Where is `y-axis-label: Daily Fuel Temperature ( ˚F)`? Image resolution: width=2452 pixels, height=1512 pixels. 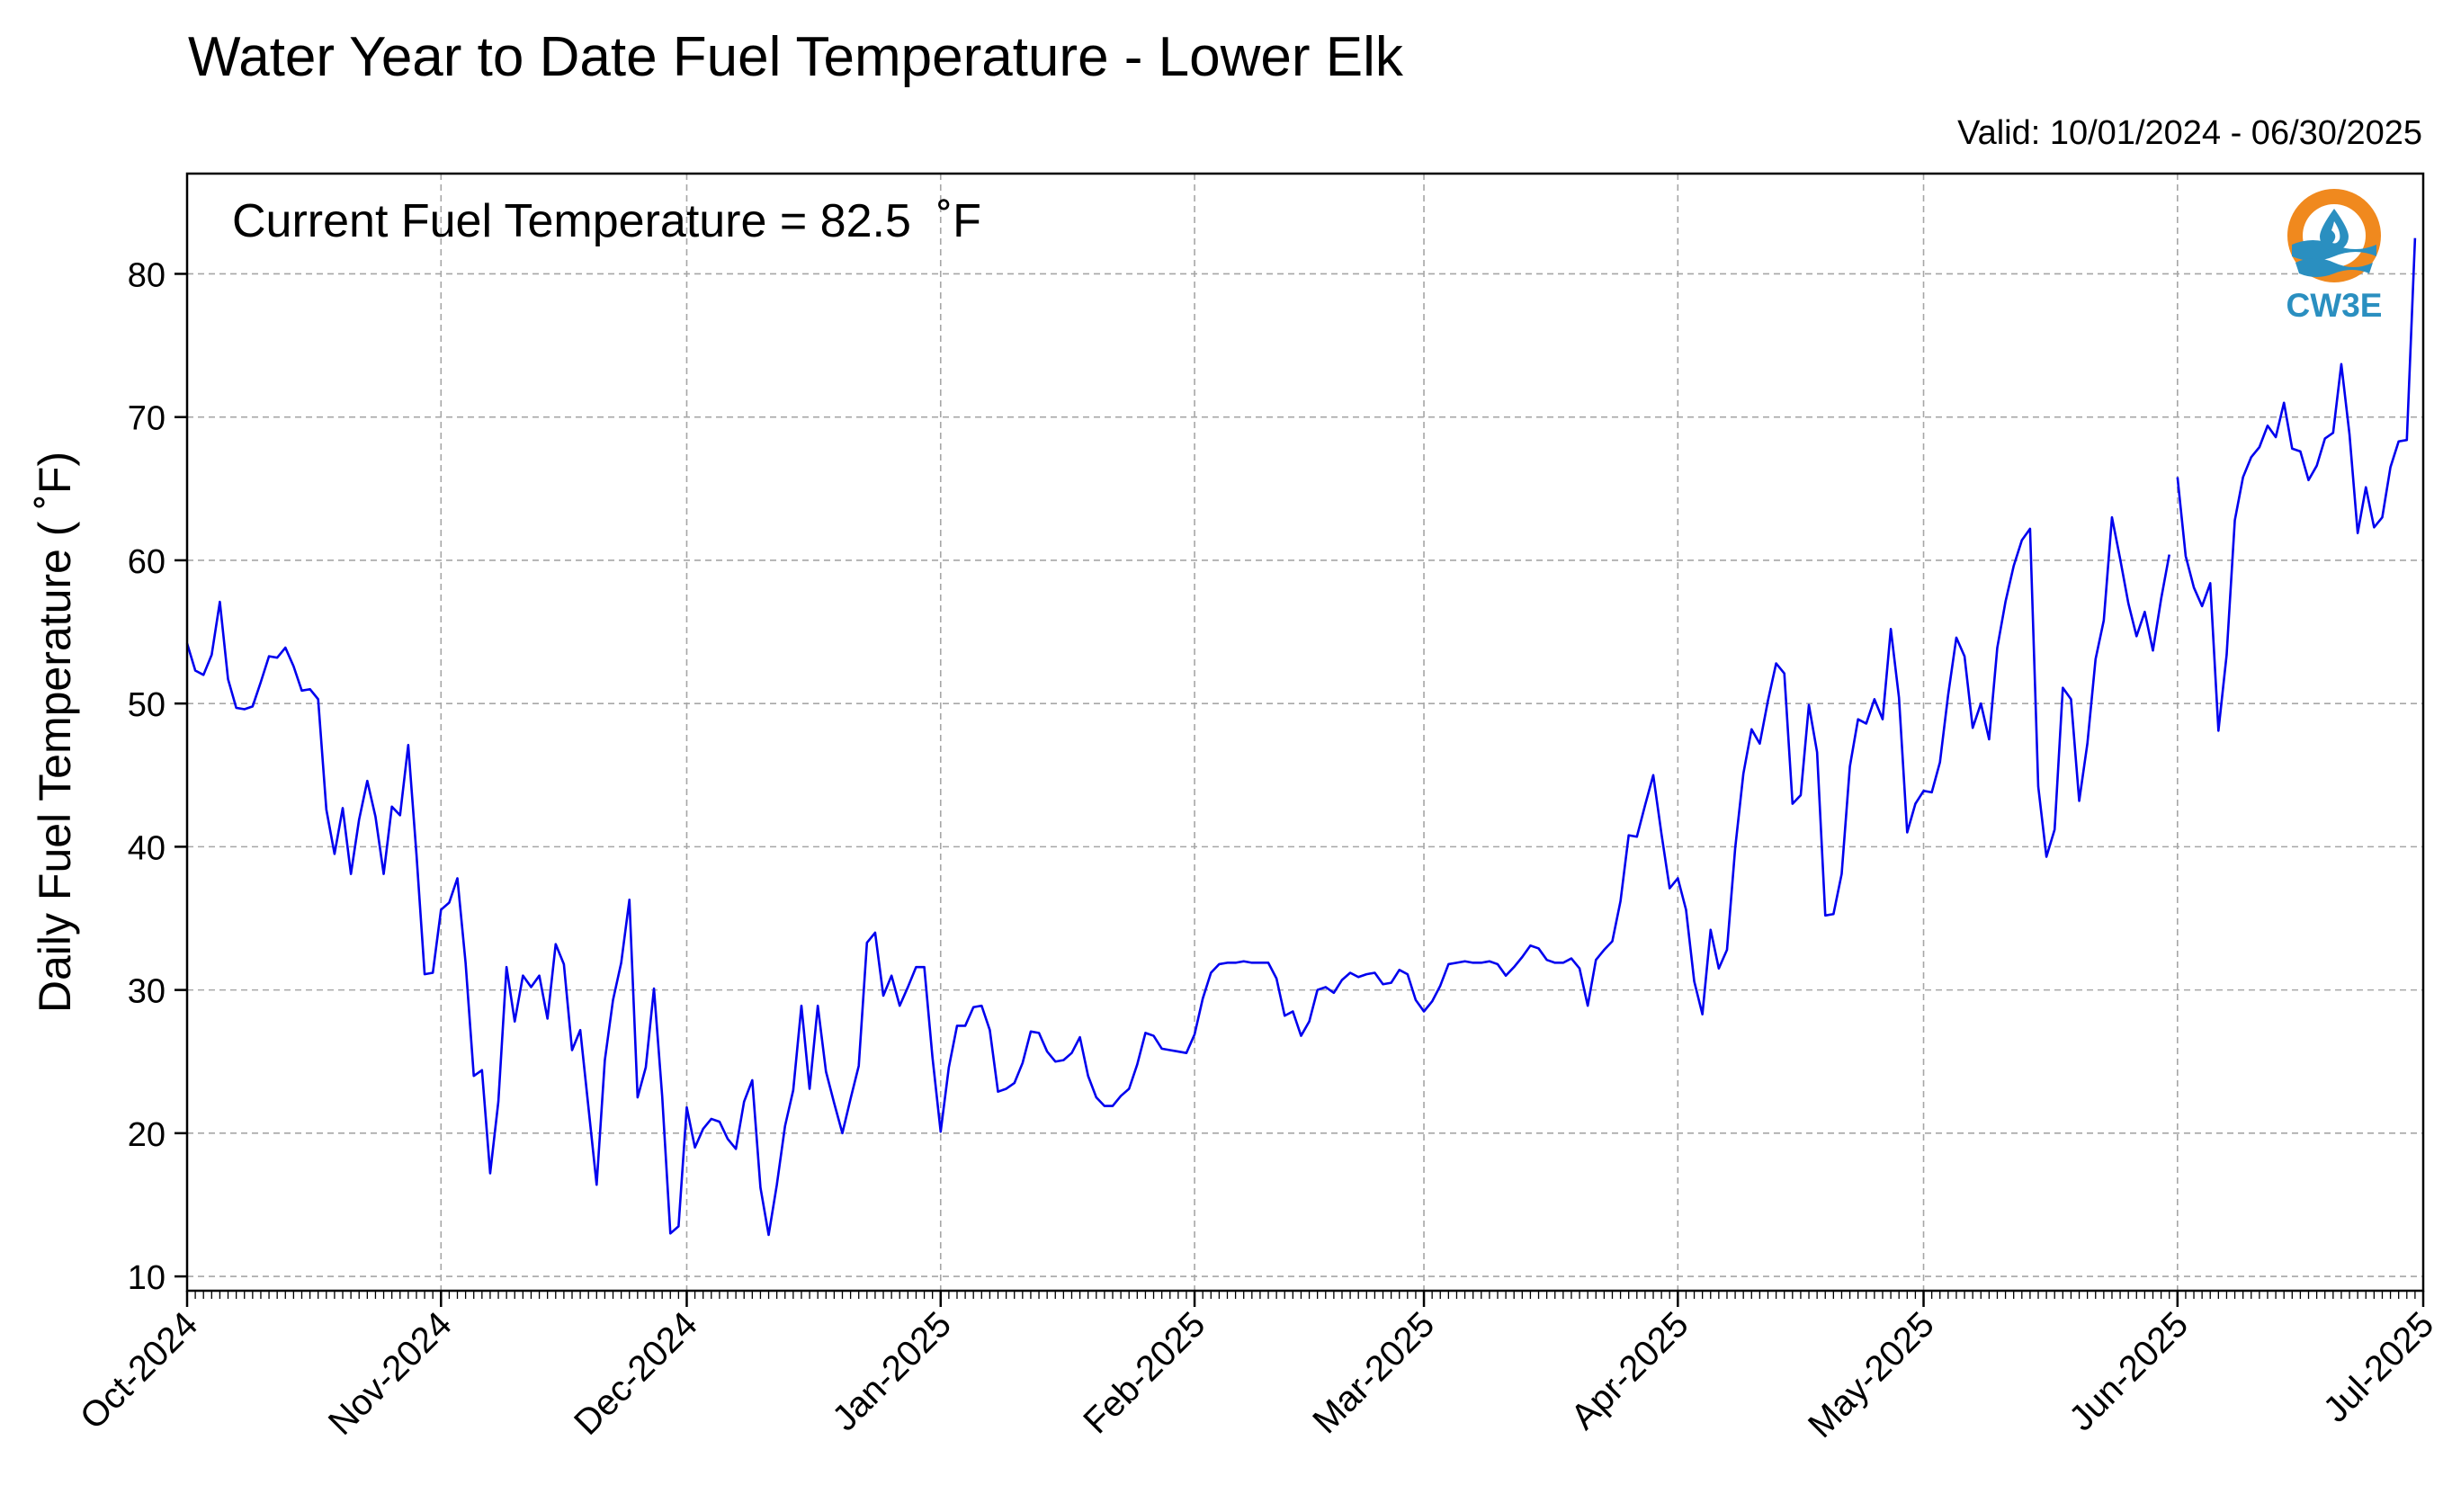
y-axis-label: Daily Fuel Temperature ( ˚F) is located at coordinates (55, 732).